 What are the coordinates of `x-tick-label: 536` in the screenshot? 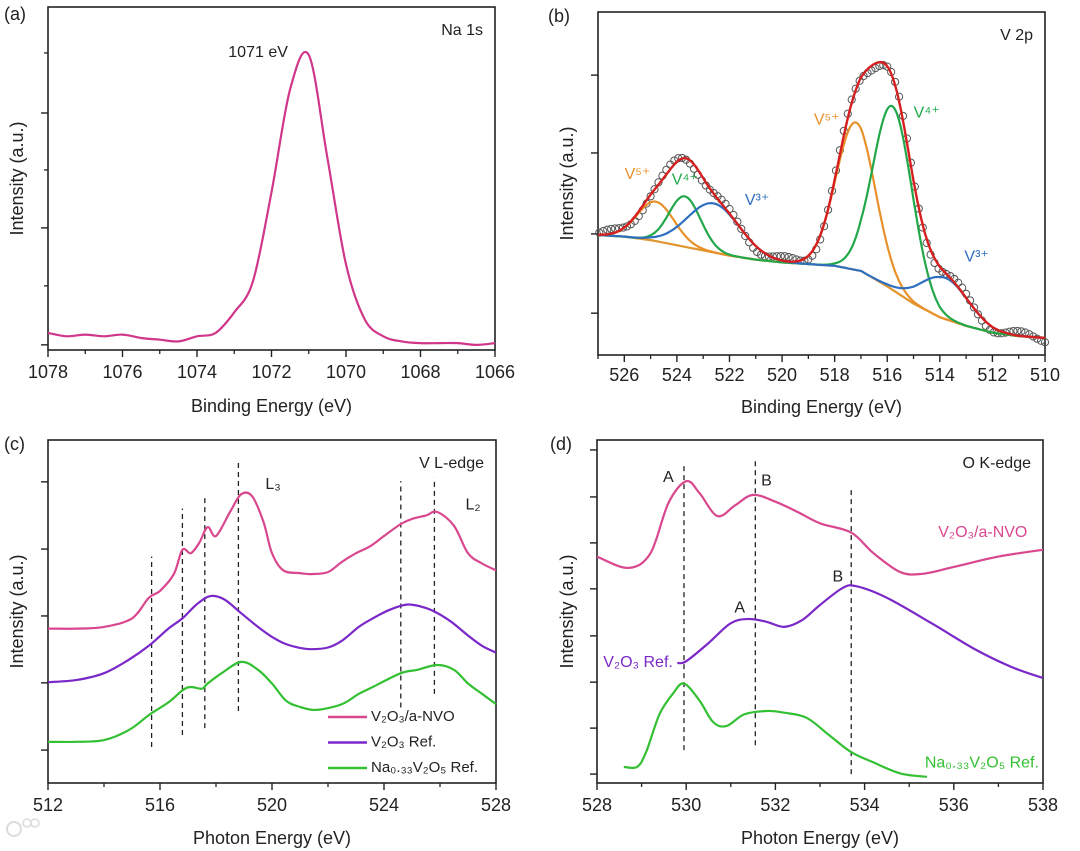 It's located at (954, 805).